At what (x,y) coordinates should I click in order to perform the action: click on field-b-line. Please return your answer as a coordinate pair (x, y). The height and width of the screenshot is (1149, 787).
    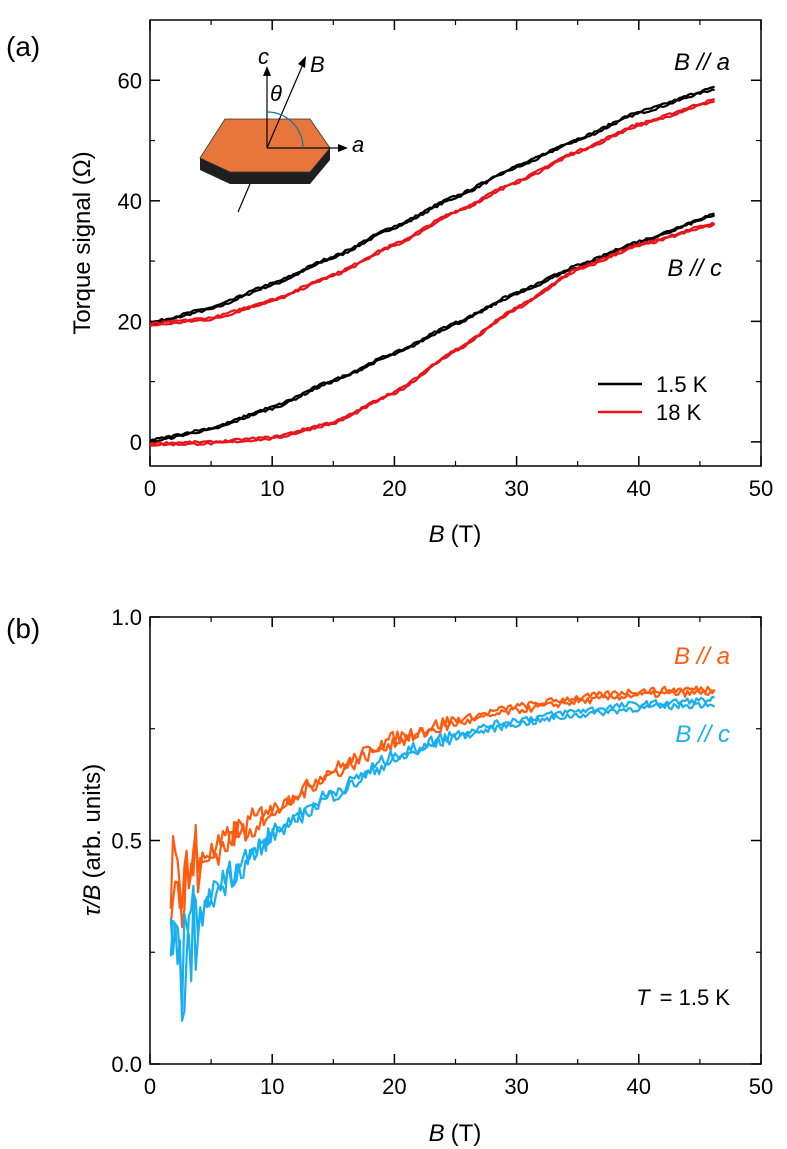
    Looking at the image, I should click on (285, 105).